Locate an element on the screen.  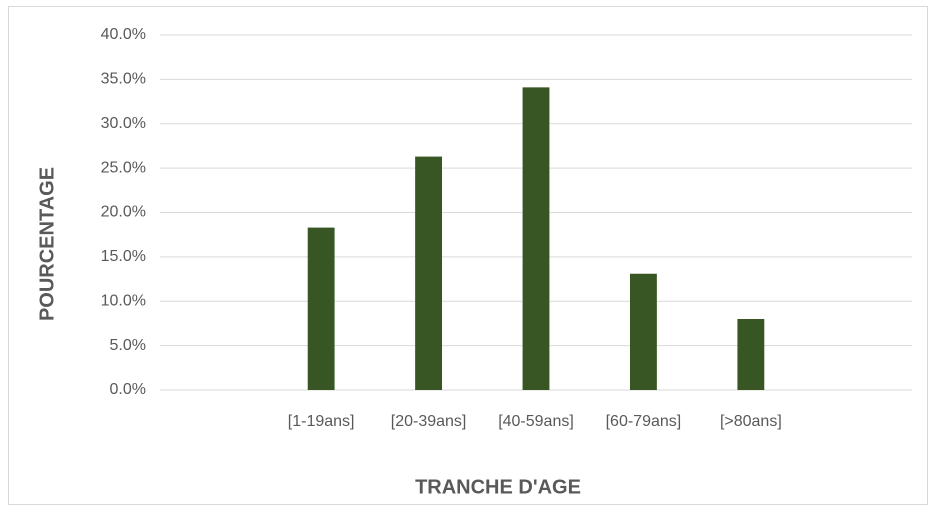
y-tick-label: 15.0% is located at coordinates (123, 256).